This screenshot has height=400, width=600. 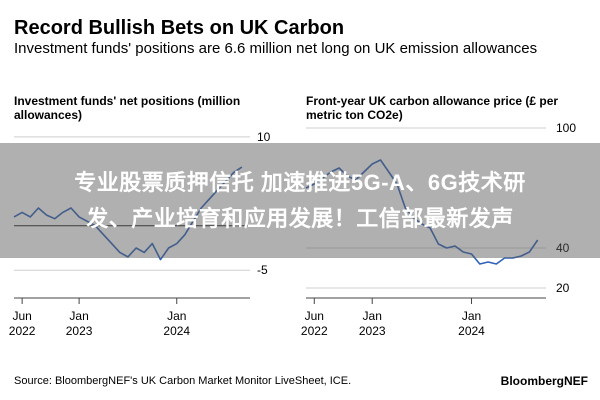 I want to click on right-x-tick-label-month: Jun, so click(x=314, y=316).